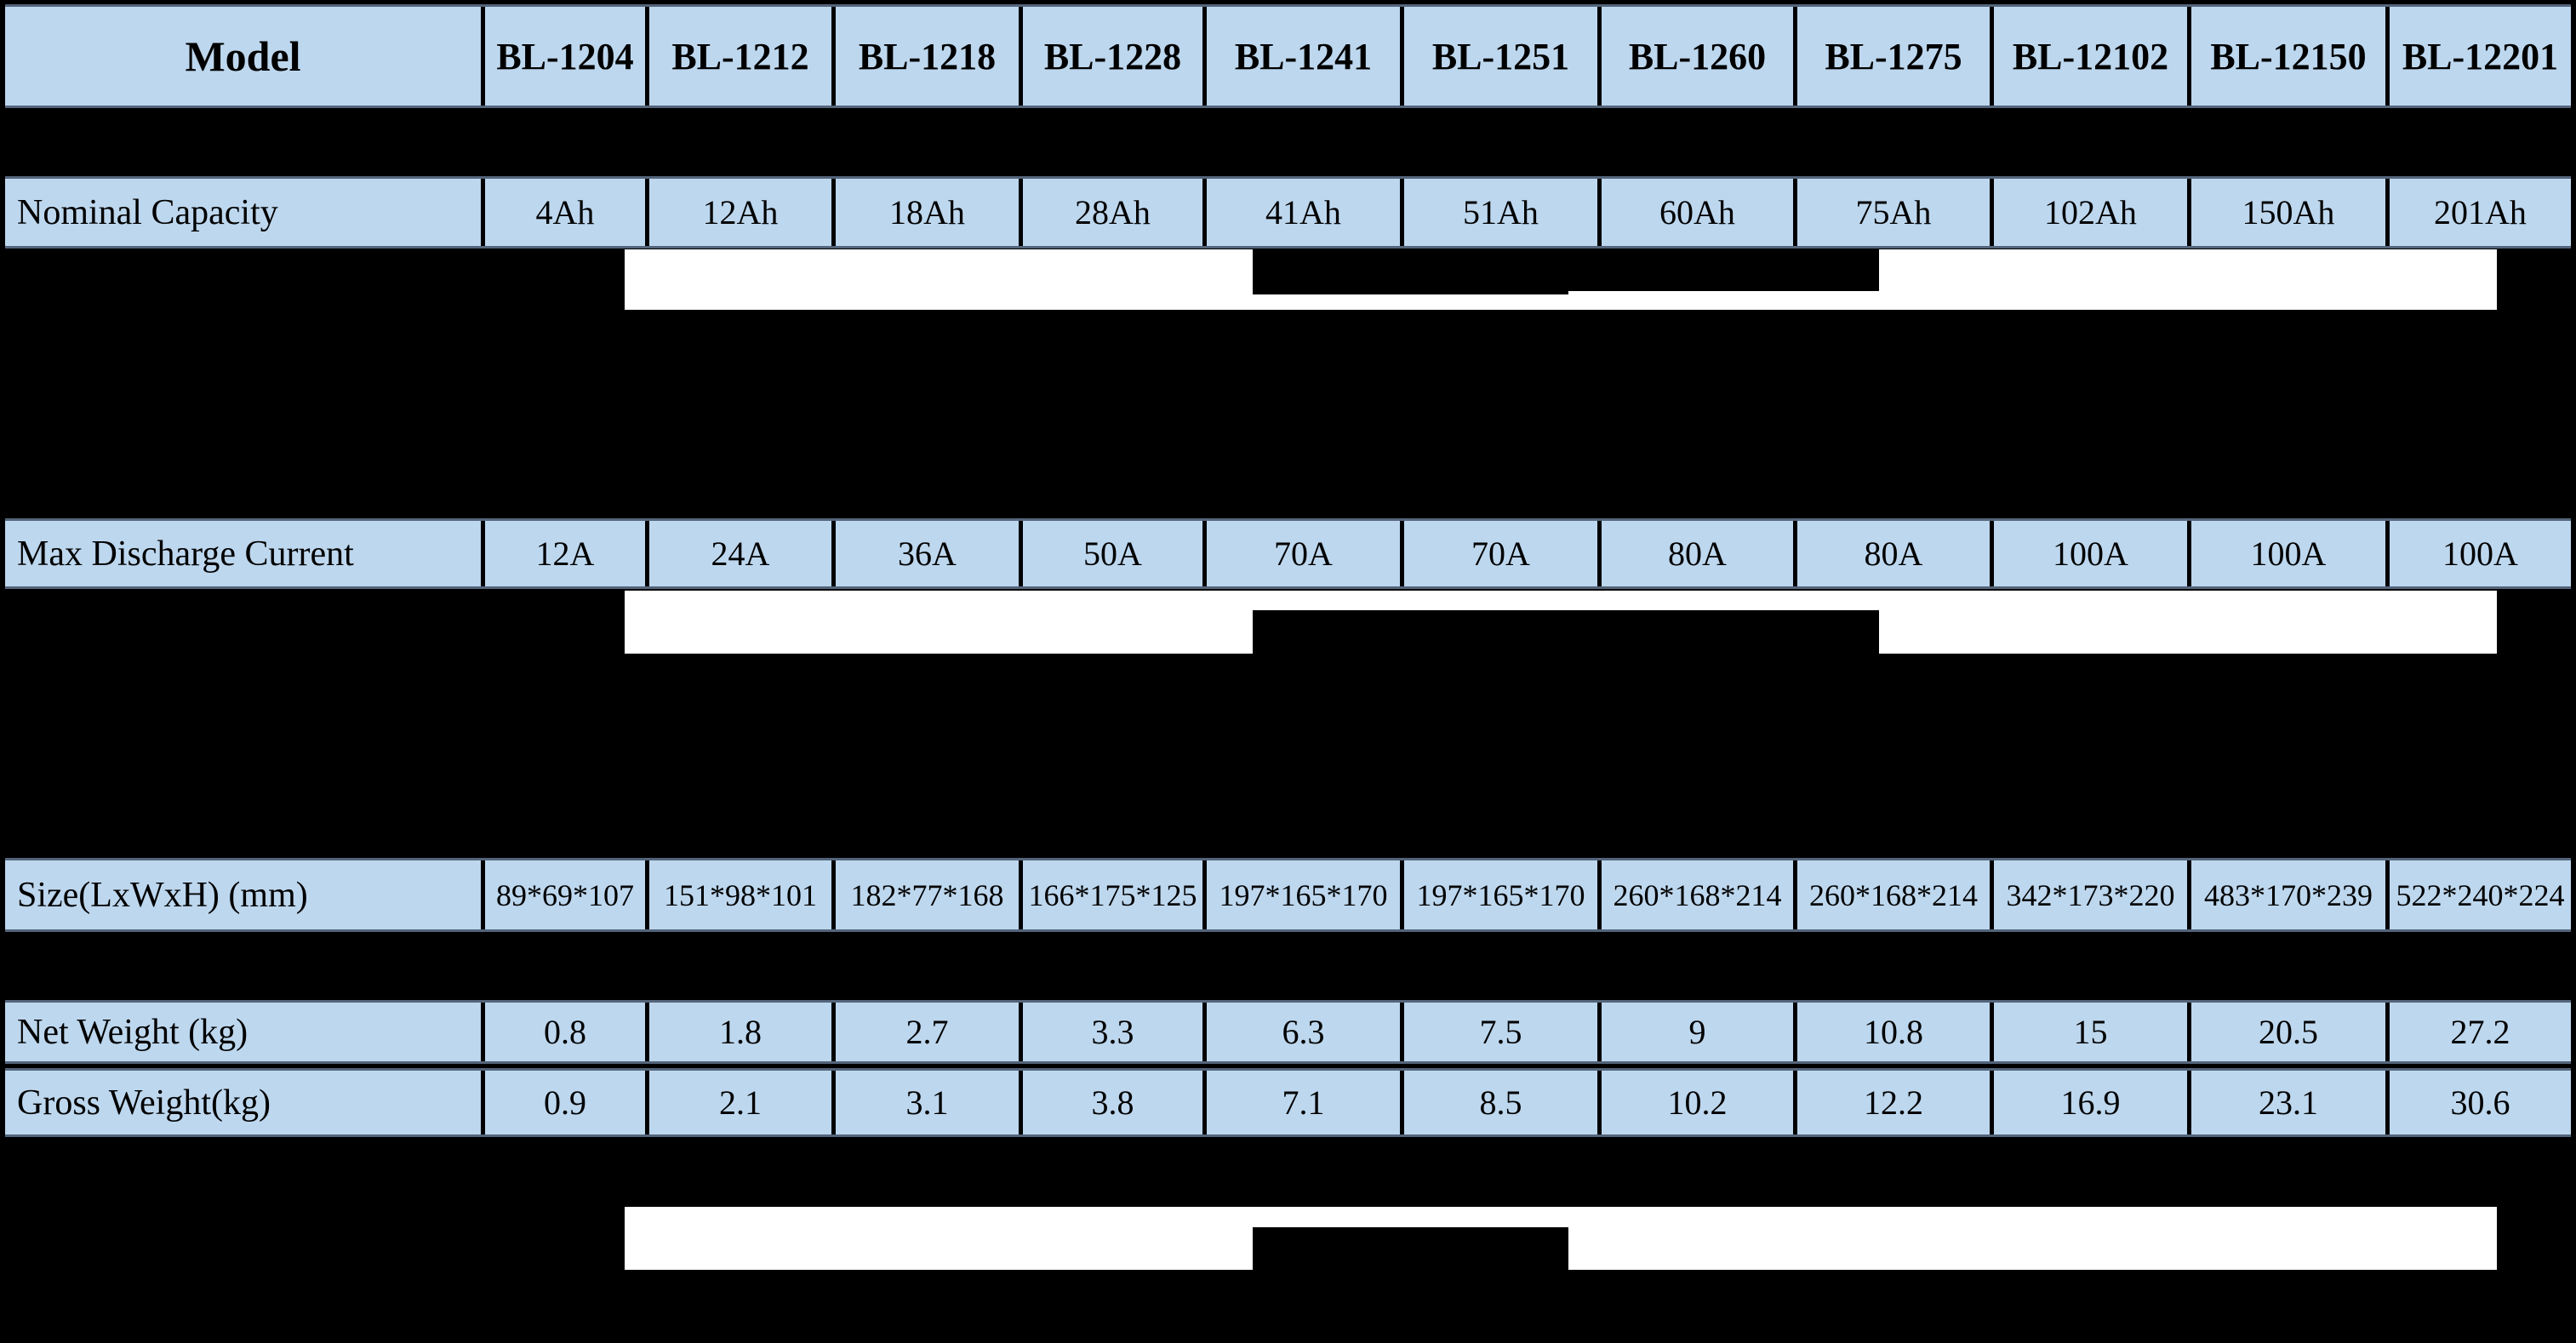  What do you see at coordinates (2286, 1032) in the screenshot?
I see `value-cell-net-weight-bl-12150: 20.5` at bounding box center [2286, 1032].